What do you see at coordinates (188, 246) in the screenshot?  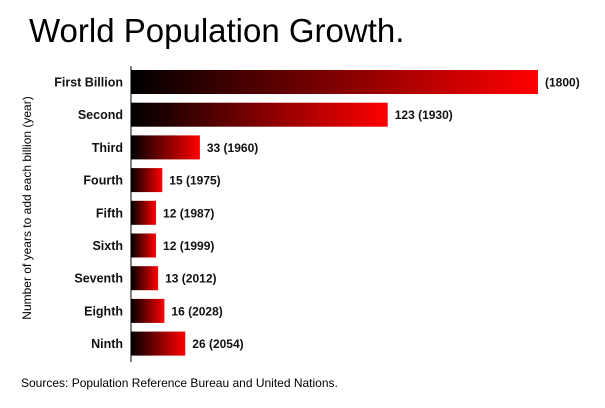 I see `data-label: 12 (1999)` at bounding box center [188, 246].